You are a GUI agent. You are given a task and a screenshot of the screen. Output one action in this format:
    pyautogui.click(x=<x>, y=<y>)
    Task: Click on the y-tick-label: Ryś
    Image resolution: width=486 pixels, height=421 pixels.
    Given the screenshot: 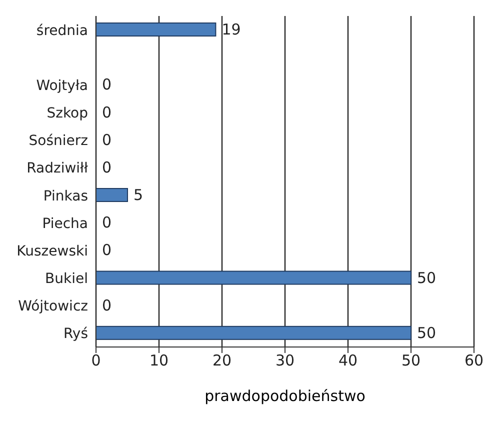 What is the action you would take?
    pyautogui.click(x=75, y=334)
    